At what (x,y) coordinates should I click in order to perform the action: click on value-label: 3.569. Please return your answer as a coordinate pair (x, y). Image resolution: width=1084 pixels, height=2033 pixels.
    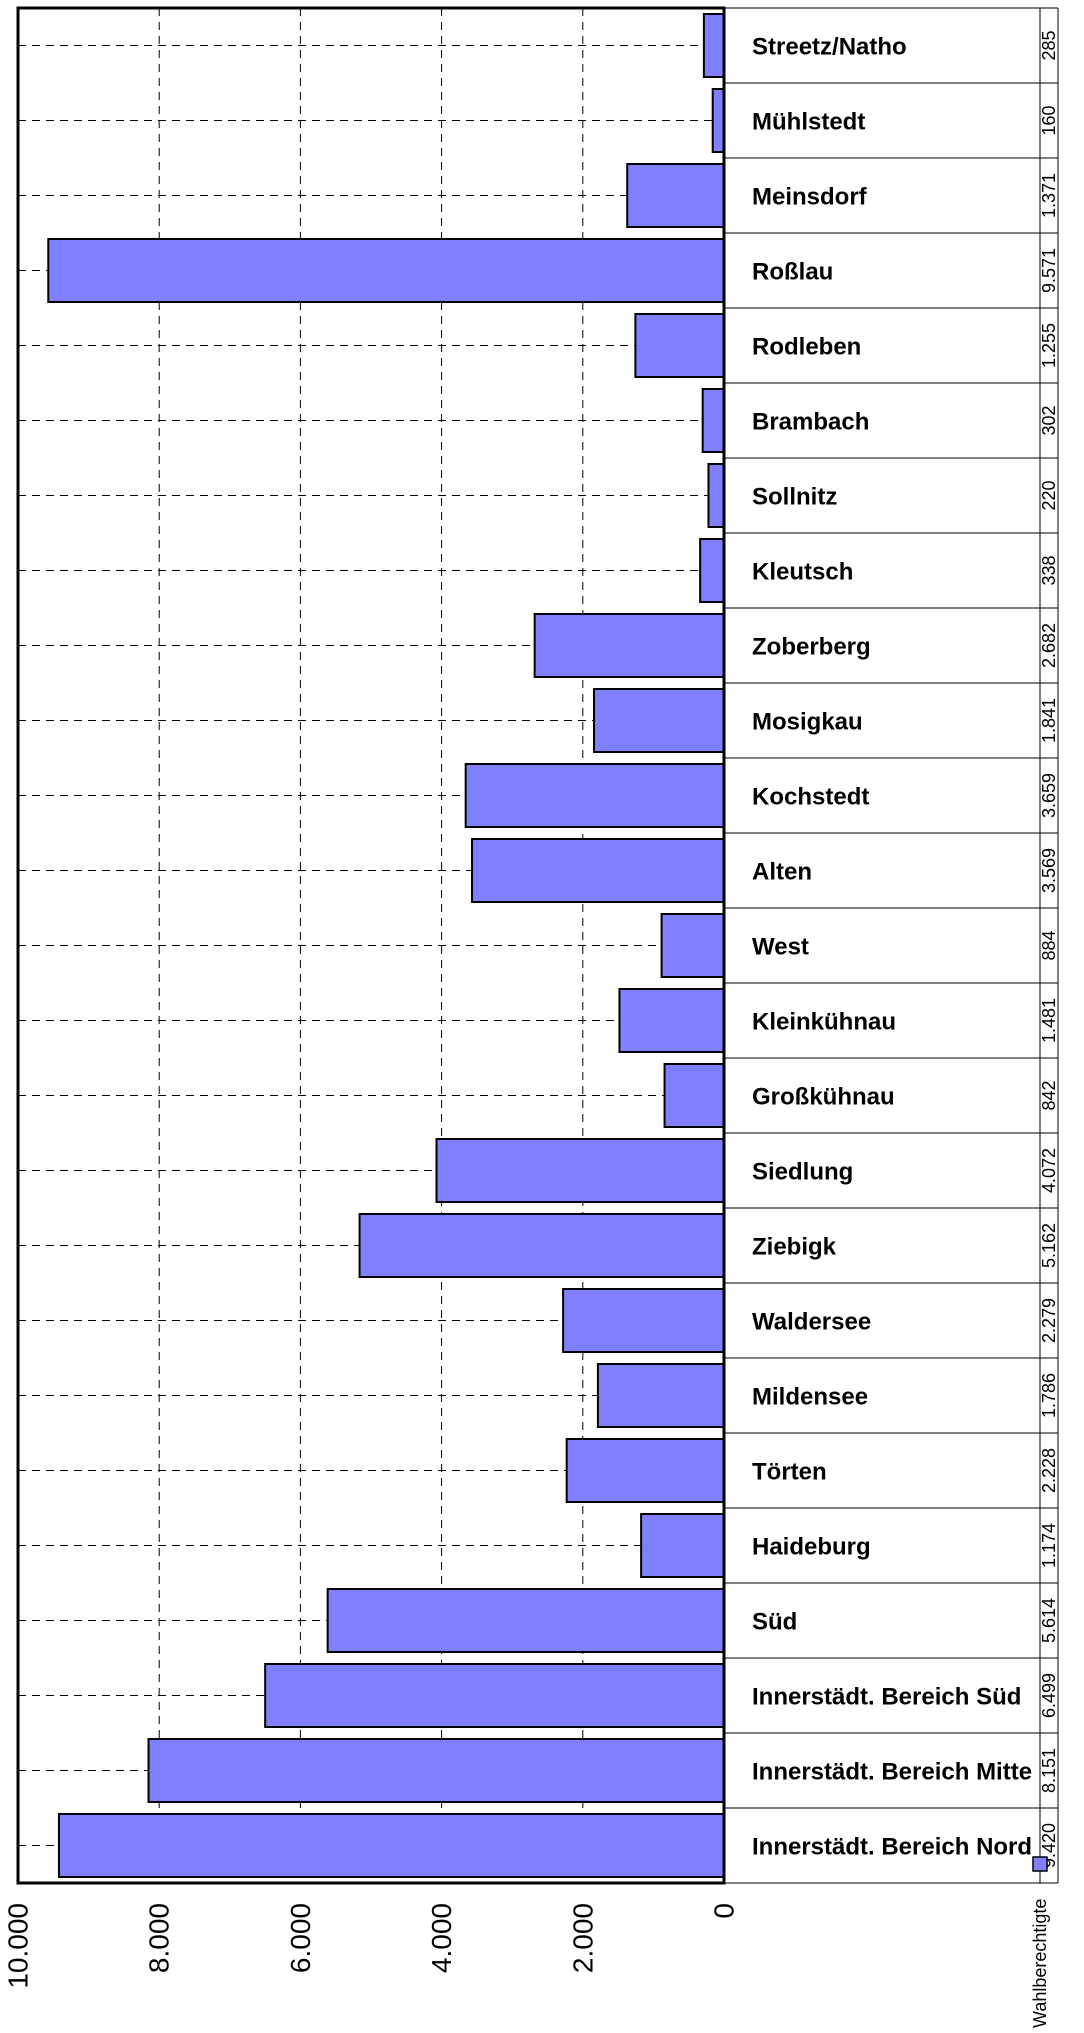
    Looking at the image, I should click on (1049, 870).